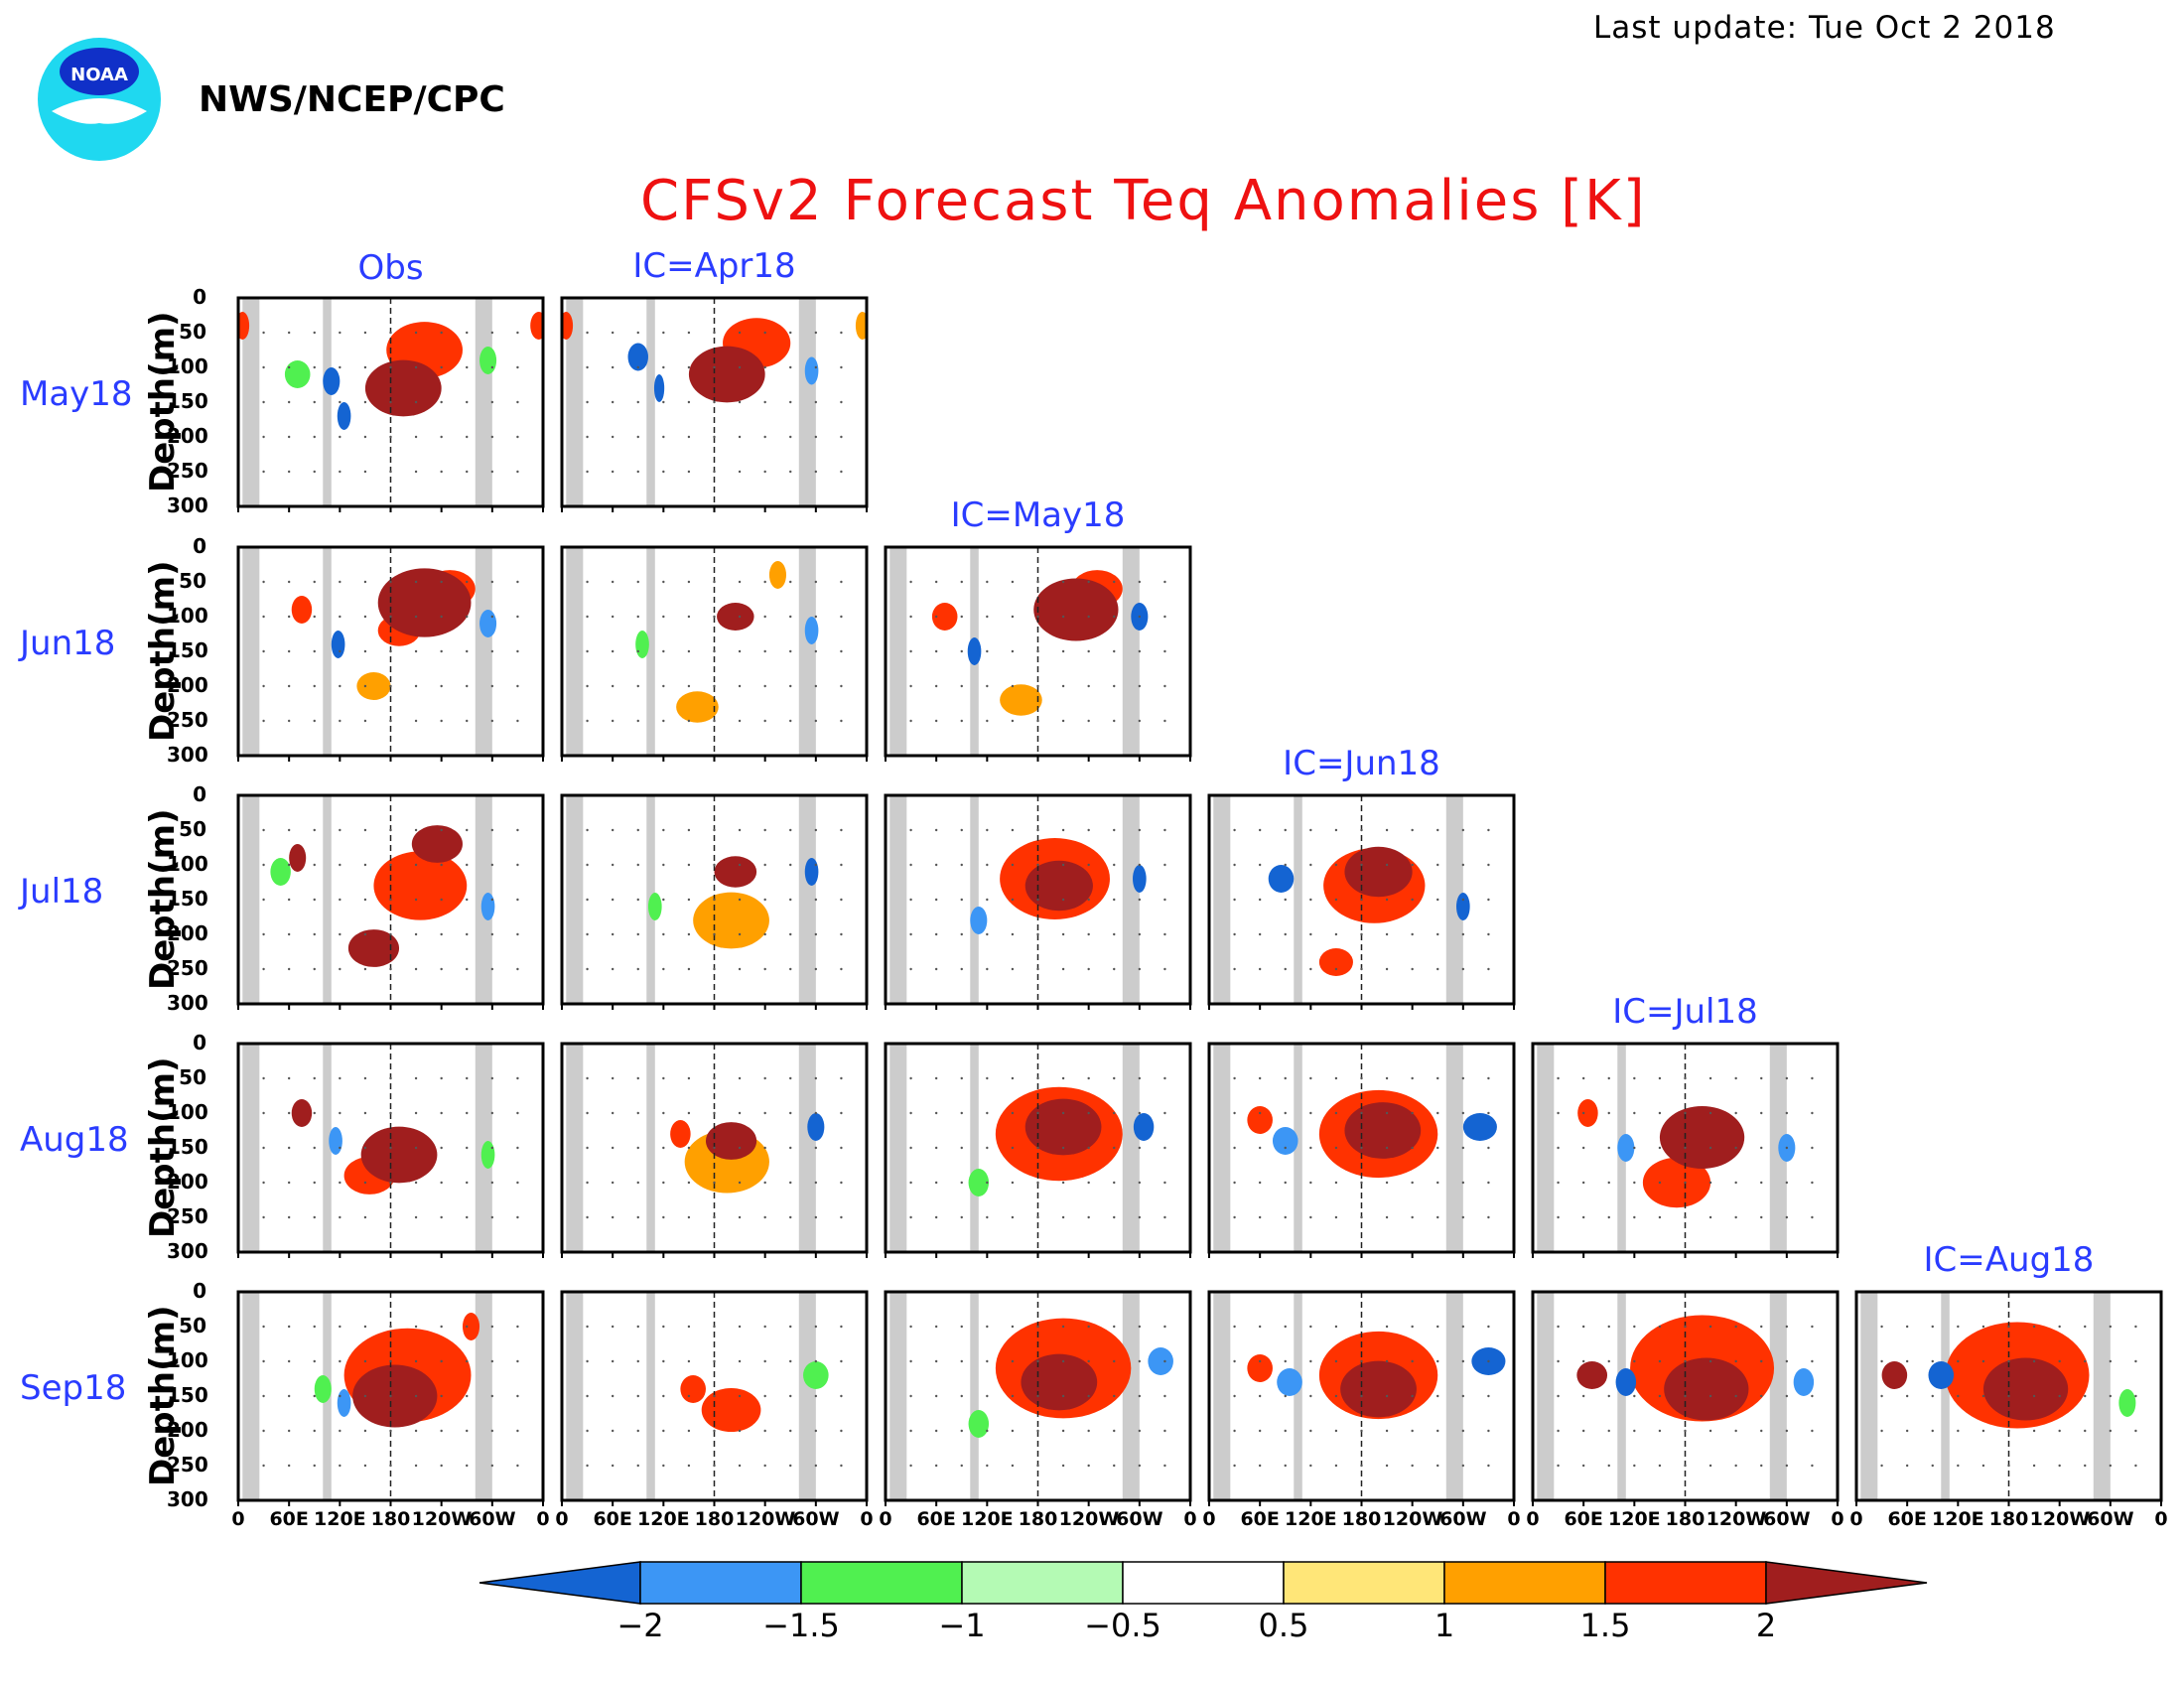  What do you see at coordinates (936, 1519) in the screenshot?
I see `x-tick-label: 60E` at bounding box center [936, 1519].